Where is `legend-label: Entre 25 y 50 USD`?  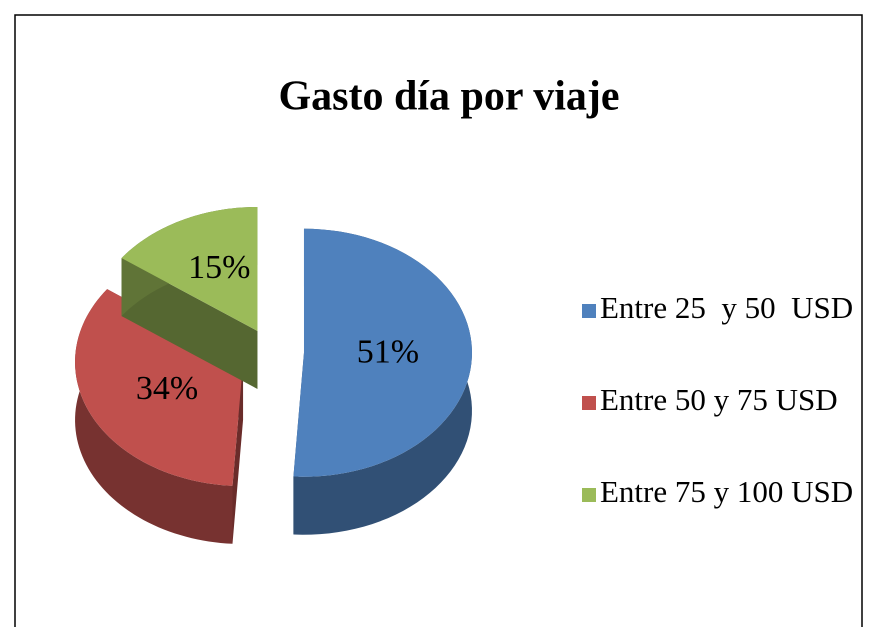 legend-label: Entre 25 y 50 USD is located at coordinates (726, 307).